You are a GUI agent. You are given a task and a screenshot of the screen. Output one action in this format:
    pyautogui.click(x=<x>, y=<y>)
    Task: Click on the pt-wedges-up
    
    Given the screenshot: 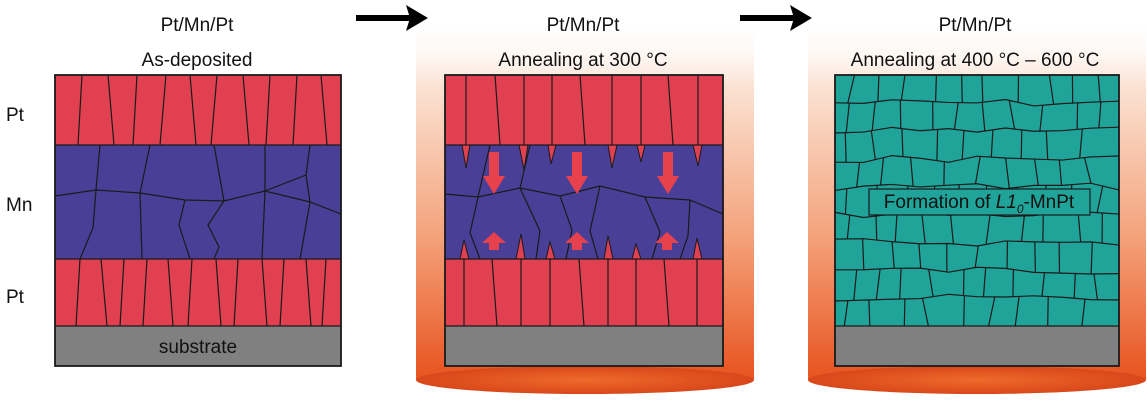 What is the action you would take?
    pyautogui.click(x=581, y=246)
    